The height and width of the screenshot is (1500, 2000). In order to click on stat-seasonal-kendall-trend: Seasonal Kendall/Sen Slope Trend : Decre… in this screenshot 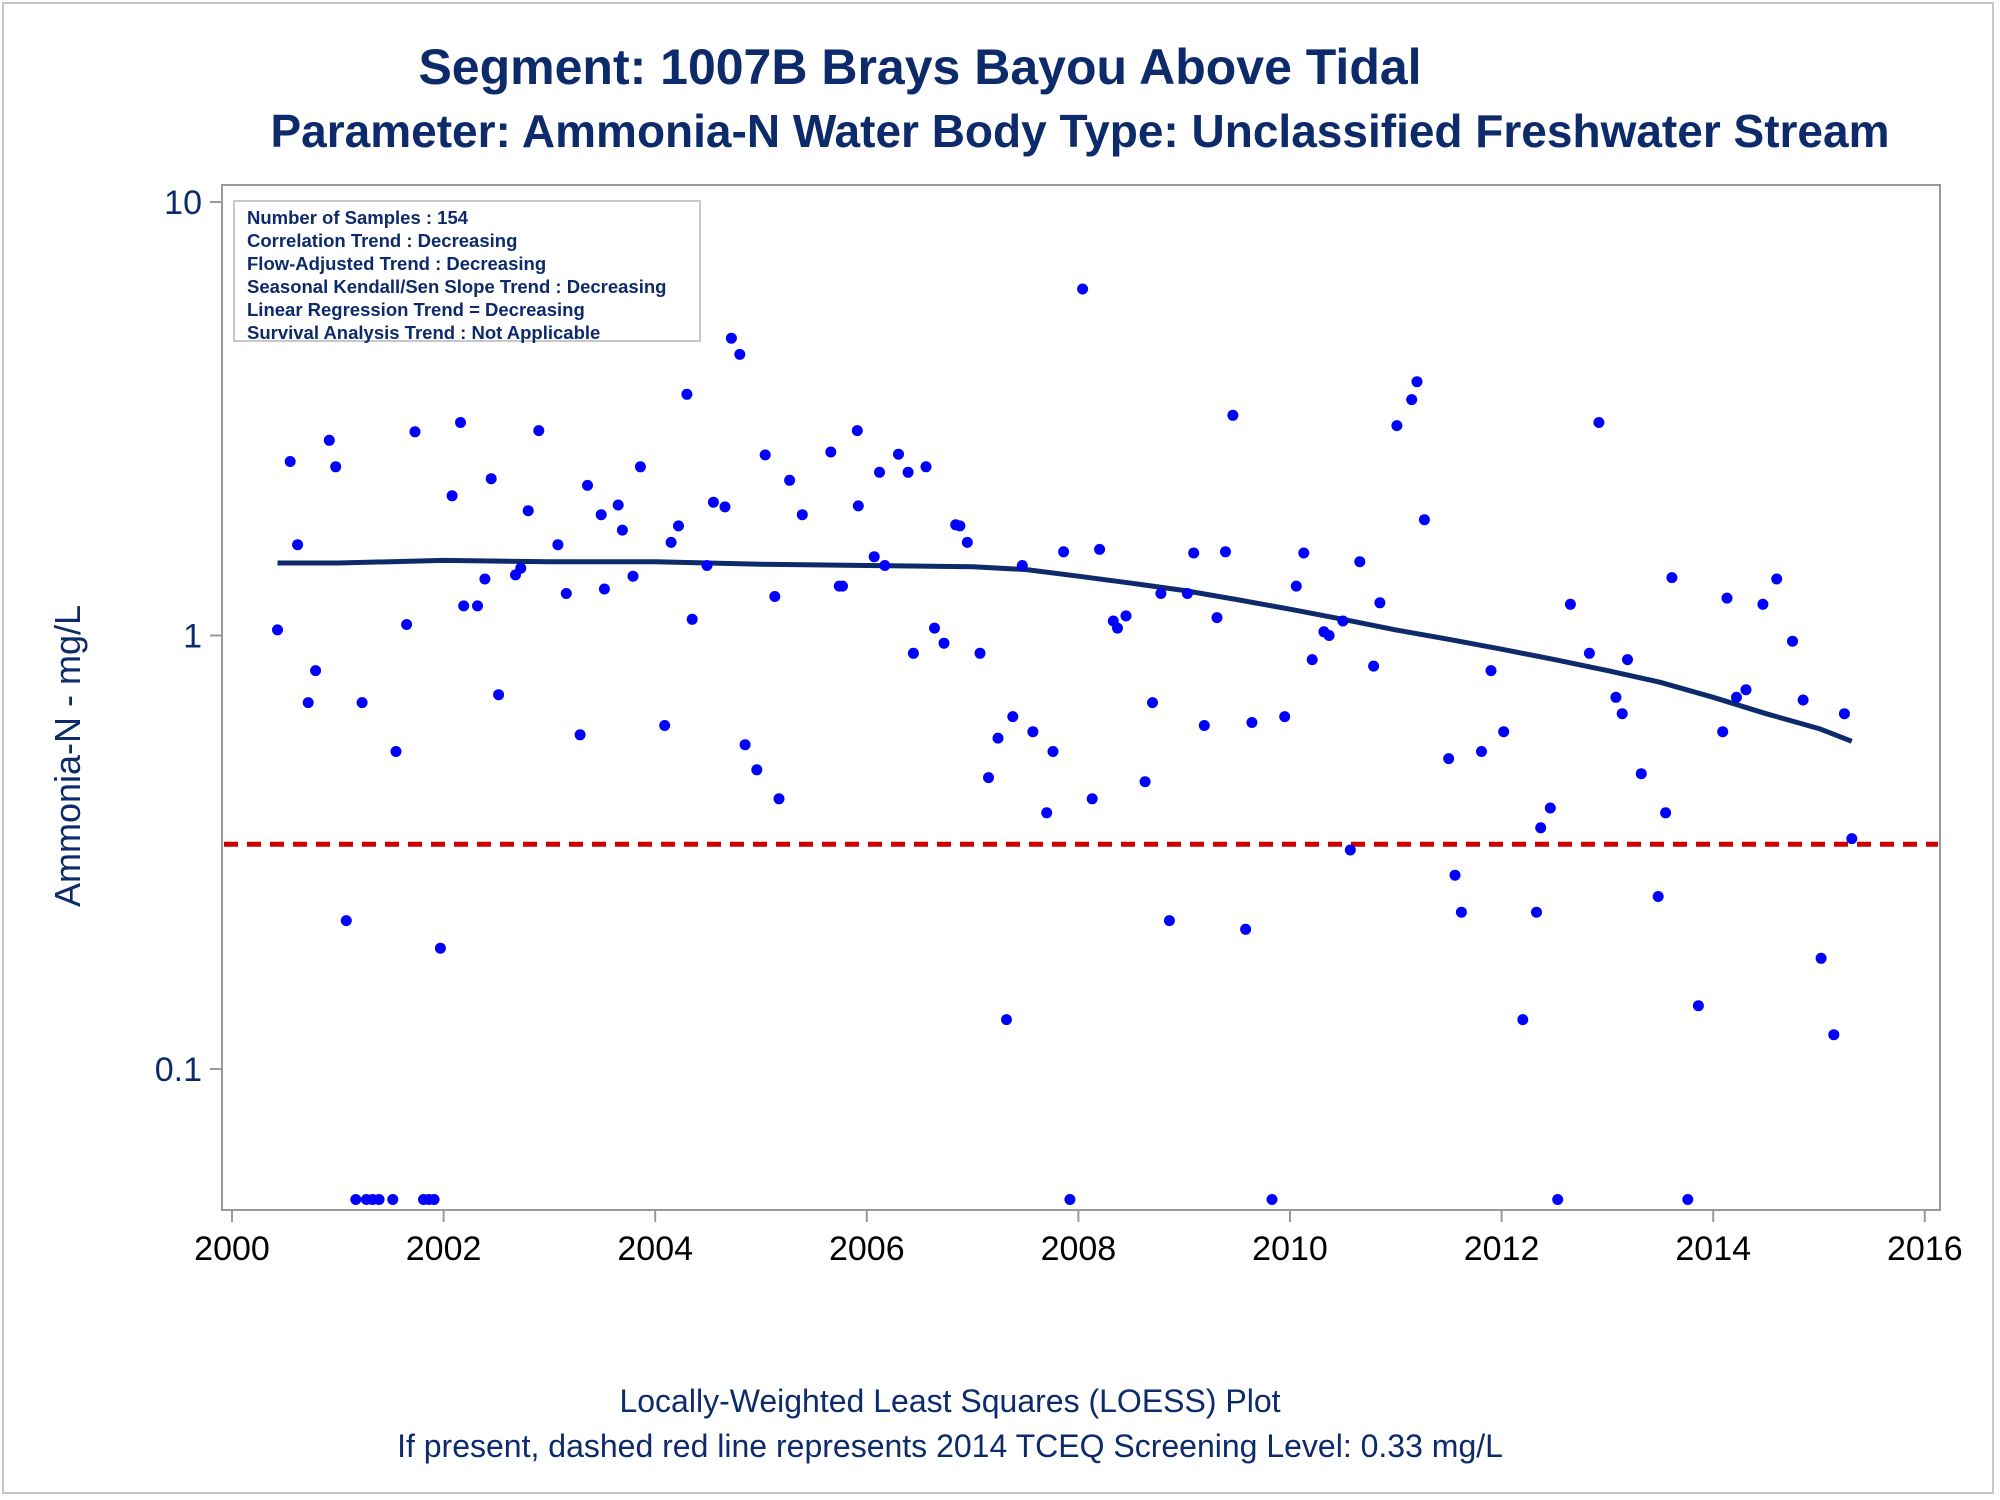, I will do `click(457, 286)`.